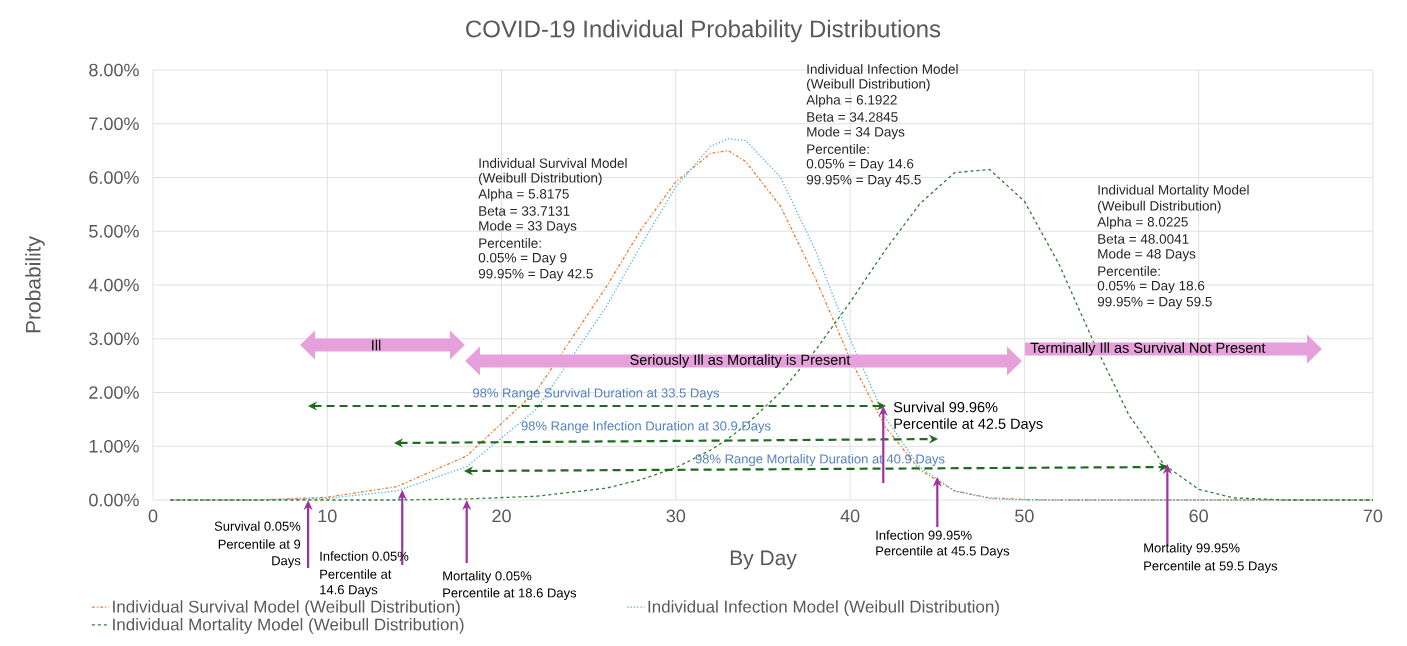 The height and width of the screenshot is (646, 1407). I want to click on legend-label: Individual Mortality Model (Weibull Distribution), so click(288, 626).